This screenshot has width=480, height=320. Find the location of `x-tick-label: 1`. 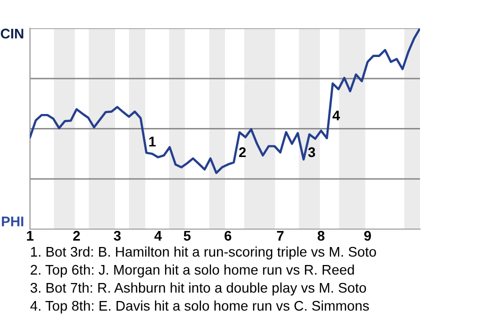

x-tick-label: 1 is located at coordinates (30, 236).